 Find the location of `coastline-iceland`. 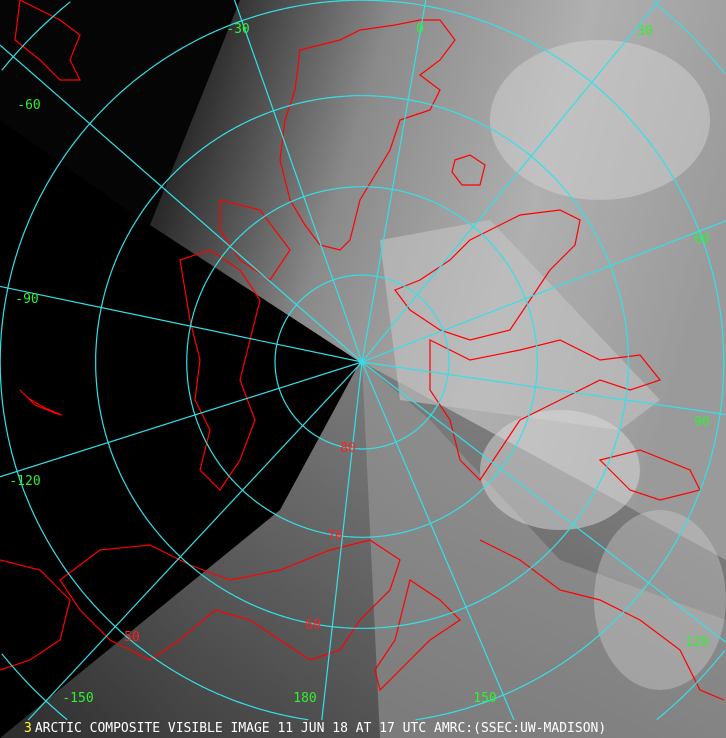

coastline-iceland is located at coordinates (468, 170).